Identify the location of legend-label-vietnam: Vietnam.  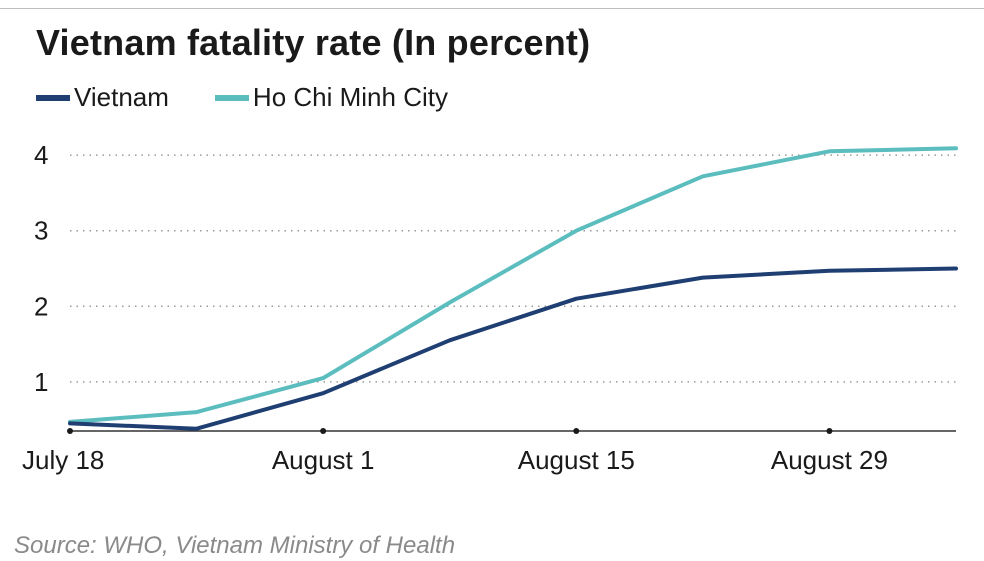
(121, 97).